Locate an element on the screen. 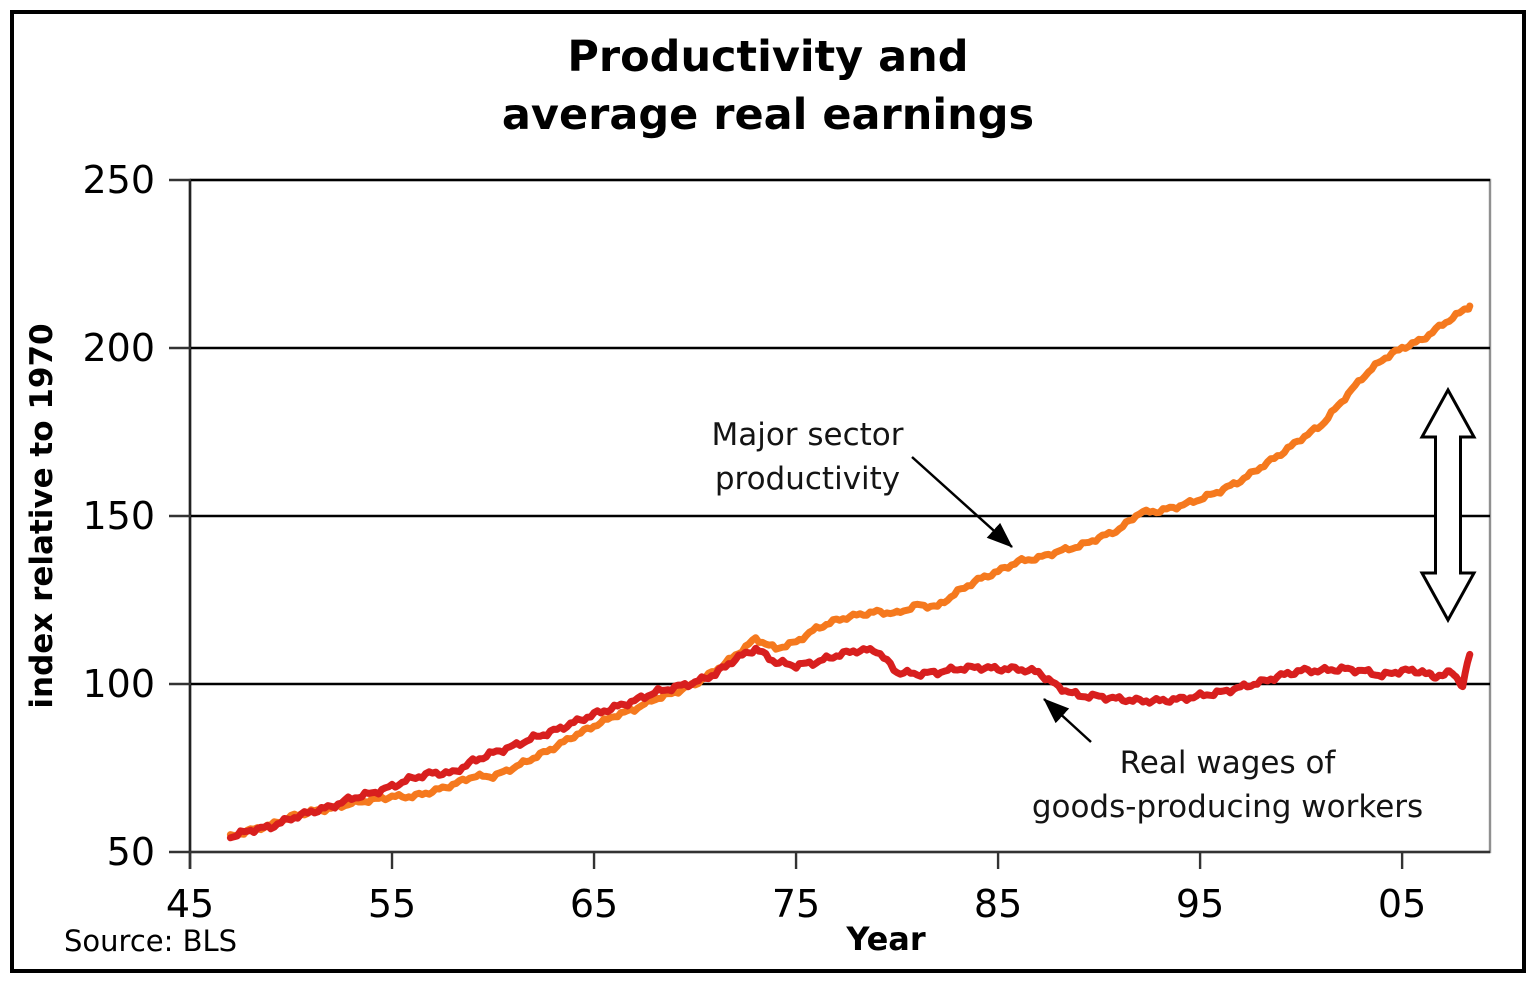  y-tick-label: 50 is located at coordinates (130, 852).